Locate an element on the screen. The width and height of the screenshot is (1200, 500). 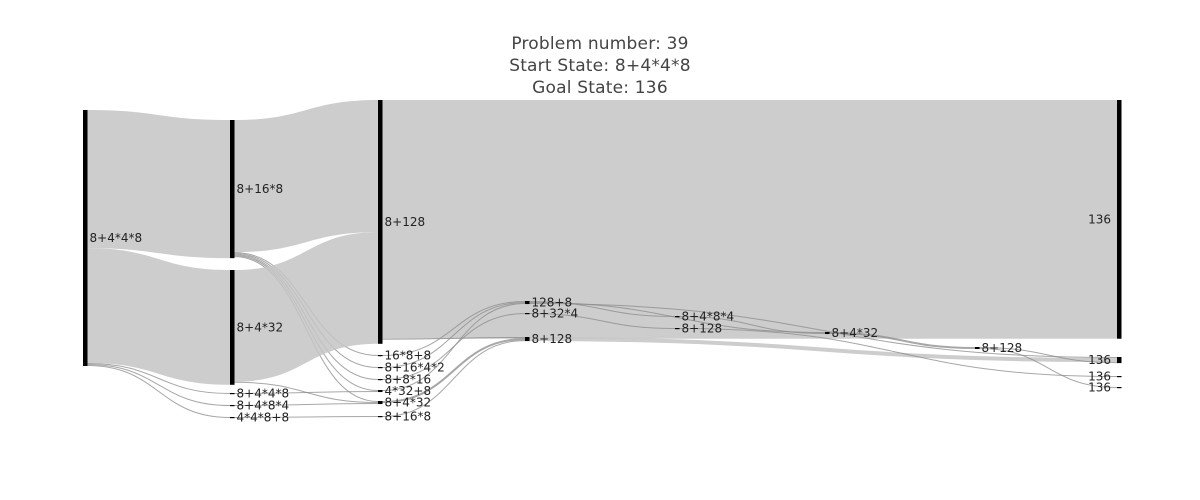
sankey-node-label: 4*4*8+8 is located at coordinates (263, 418).